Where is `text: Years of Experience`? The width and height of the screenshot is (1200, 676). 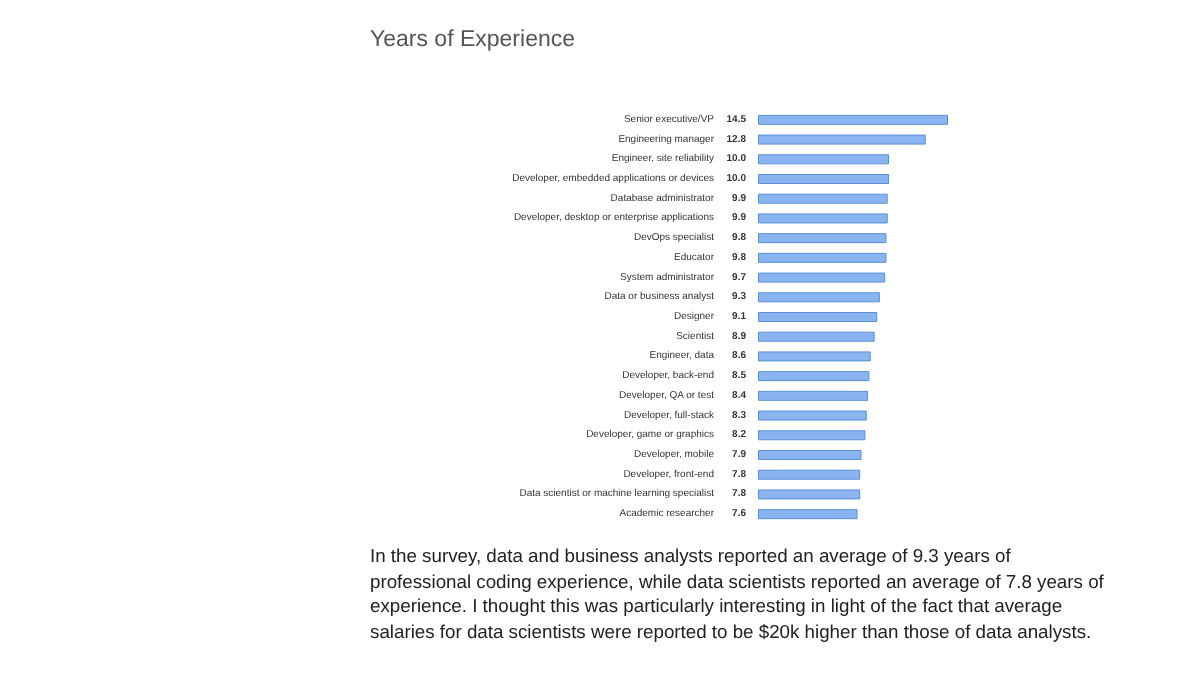
text: Years of Experience is located at coordinates (473, 40).